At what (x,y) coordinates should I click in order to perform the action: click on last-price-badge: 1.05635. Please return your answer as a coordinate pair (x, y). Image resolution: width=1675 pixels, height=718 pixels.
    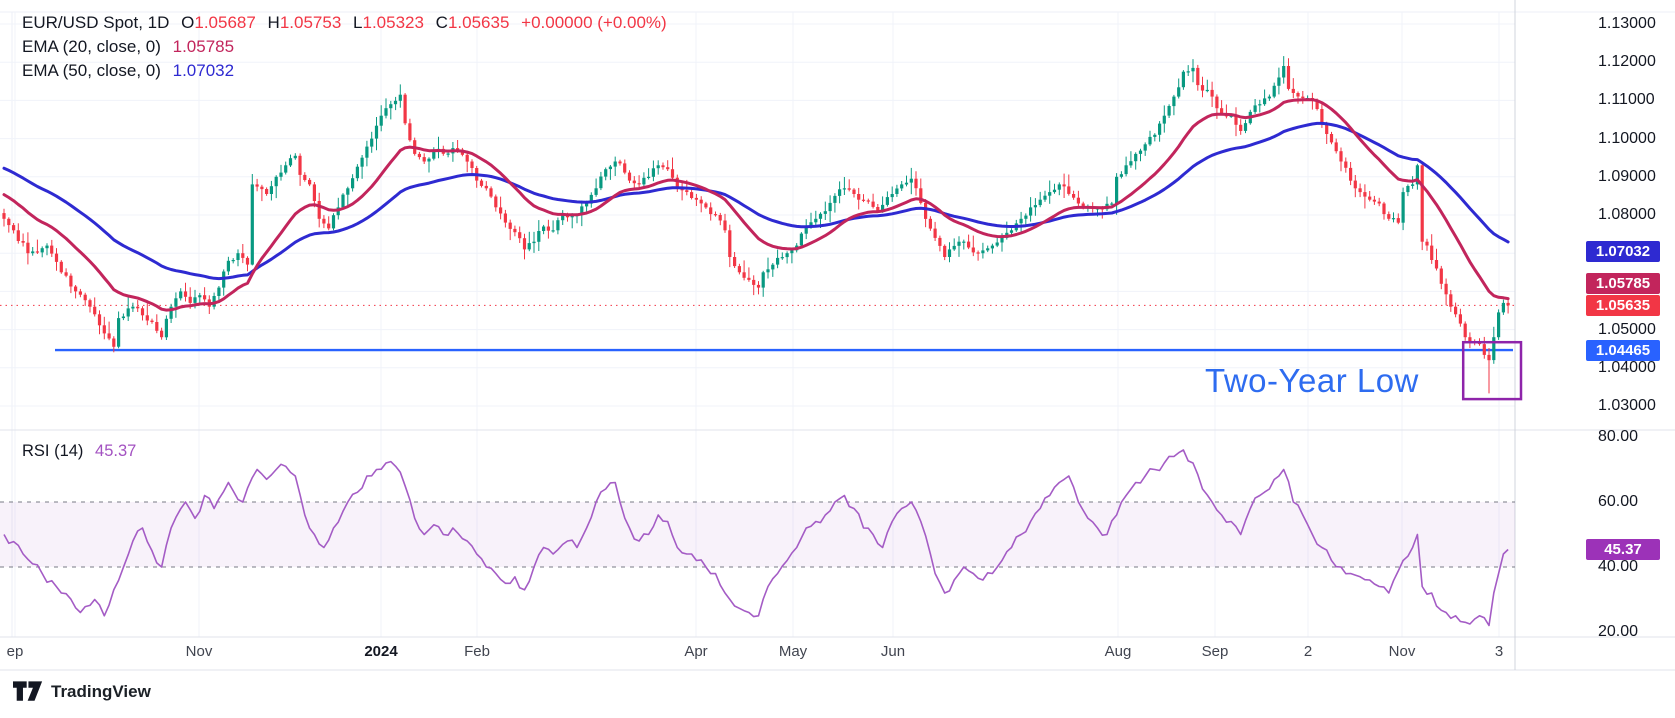
    Looking at the image, I should click on (1623, 305).